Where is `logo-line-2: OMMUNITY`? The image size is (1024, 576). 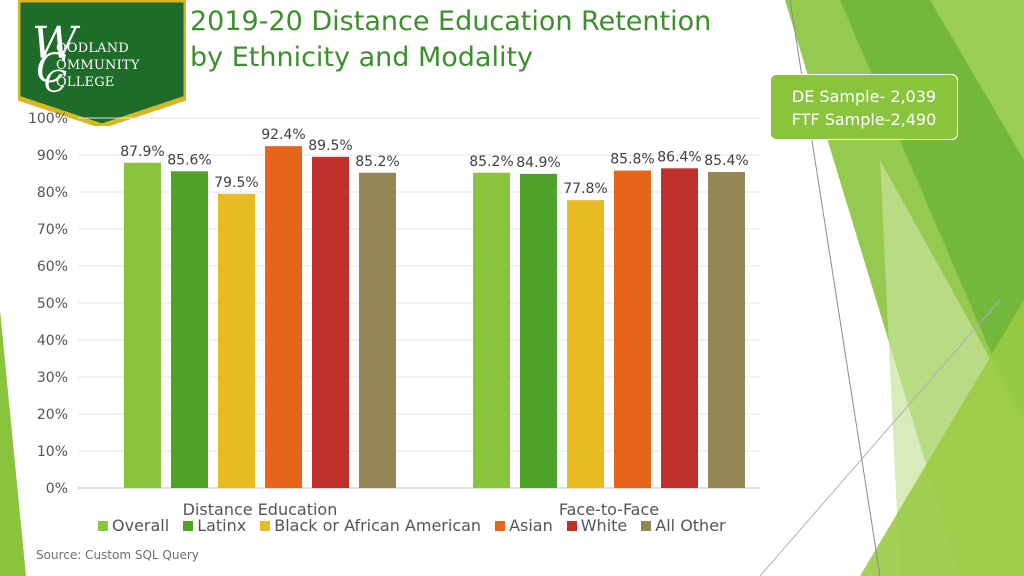
logo-line-2: OMMUNITY is located at coordinates (98, 65).